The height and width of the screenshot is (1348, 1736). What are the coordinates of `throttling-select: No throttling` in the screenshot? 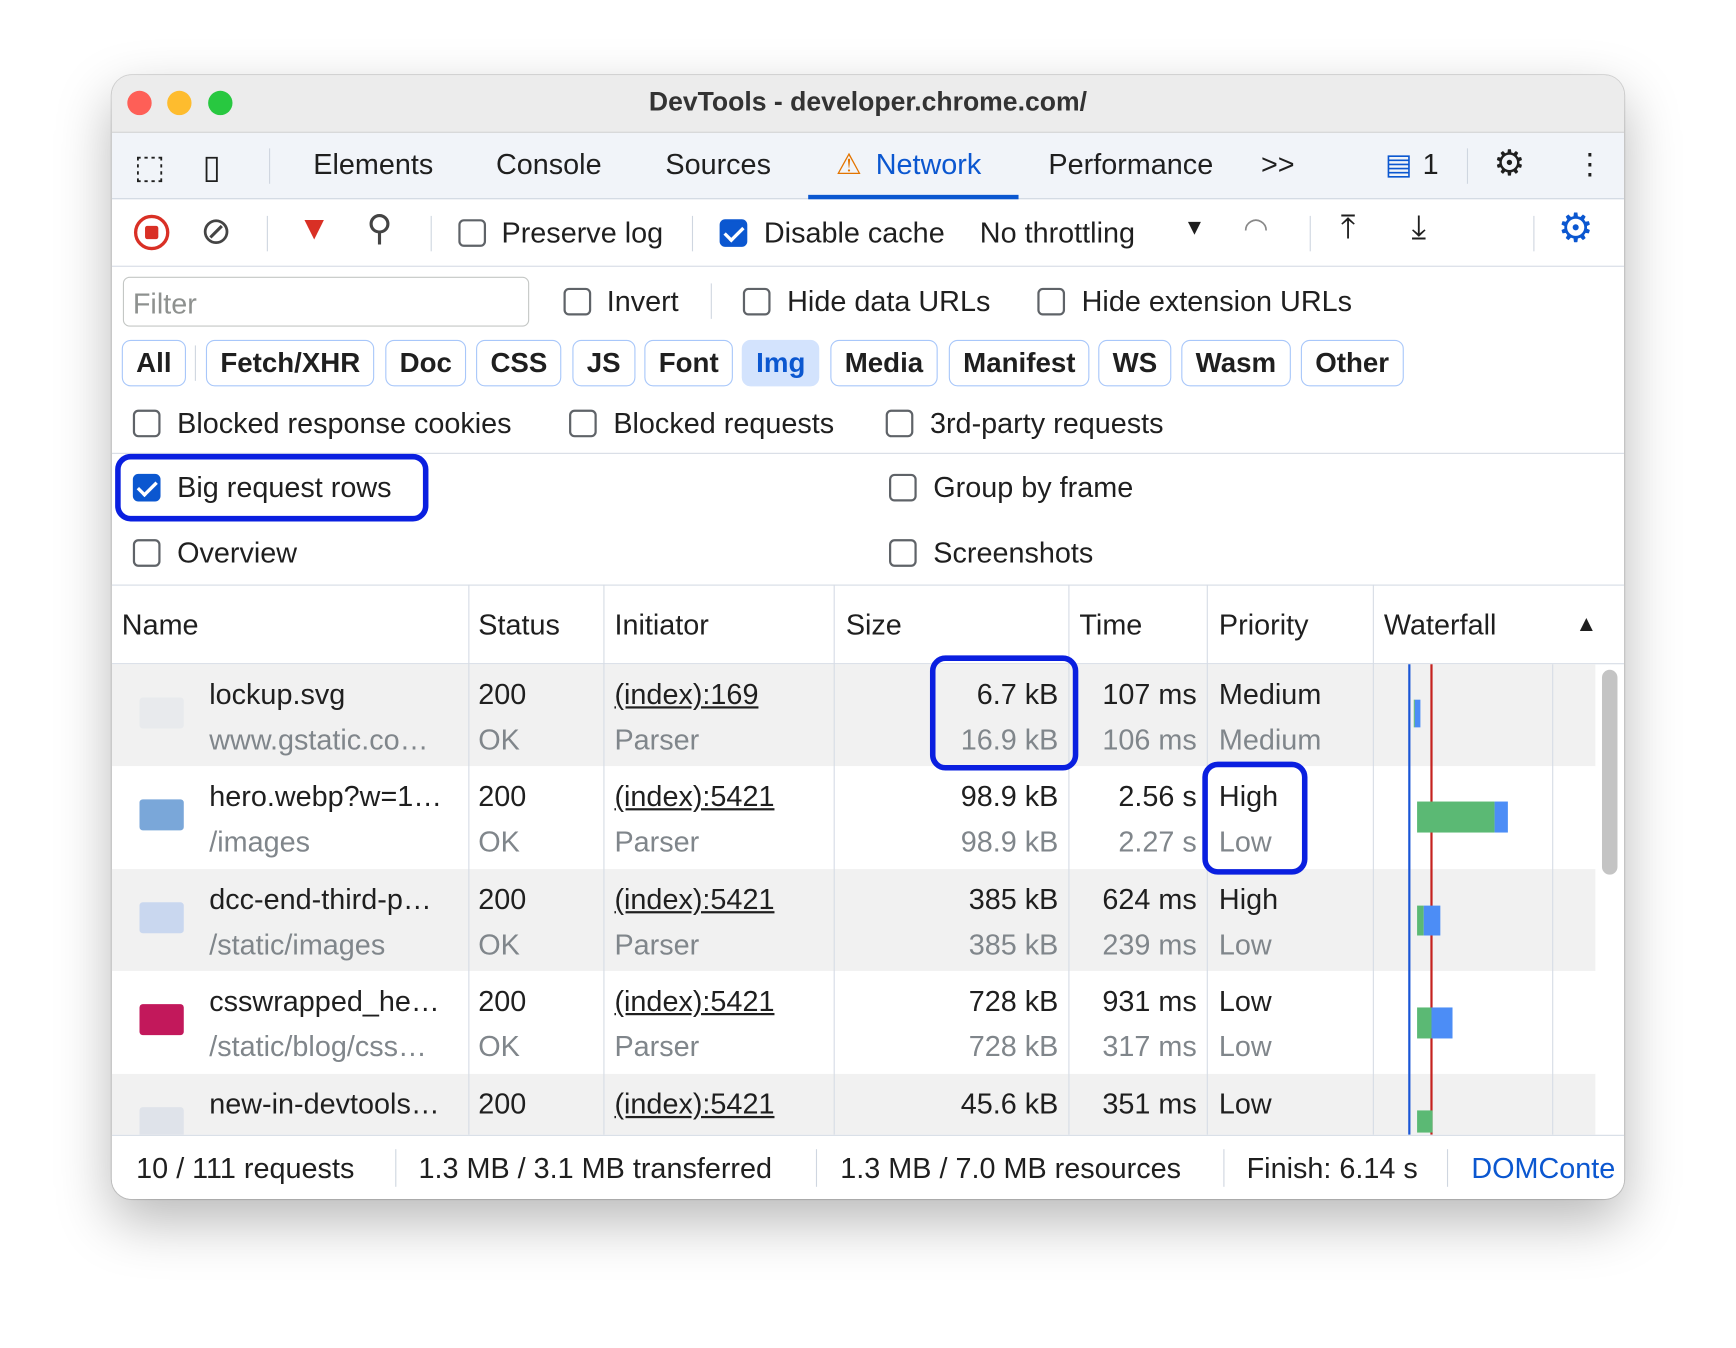 It's located at (1057, 232).